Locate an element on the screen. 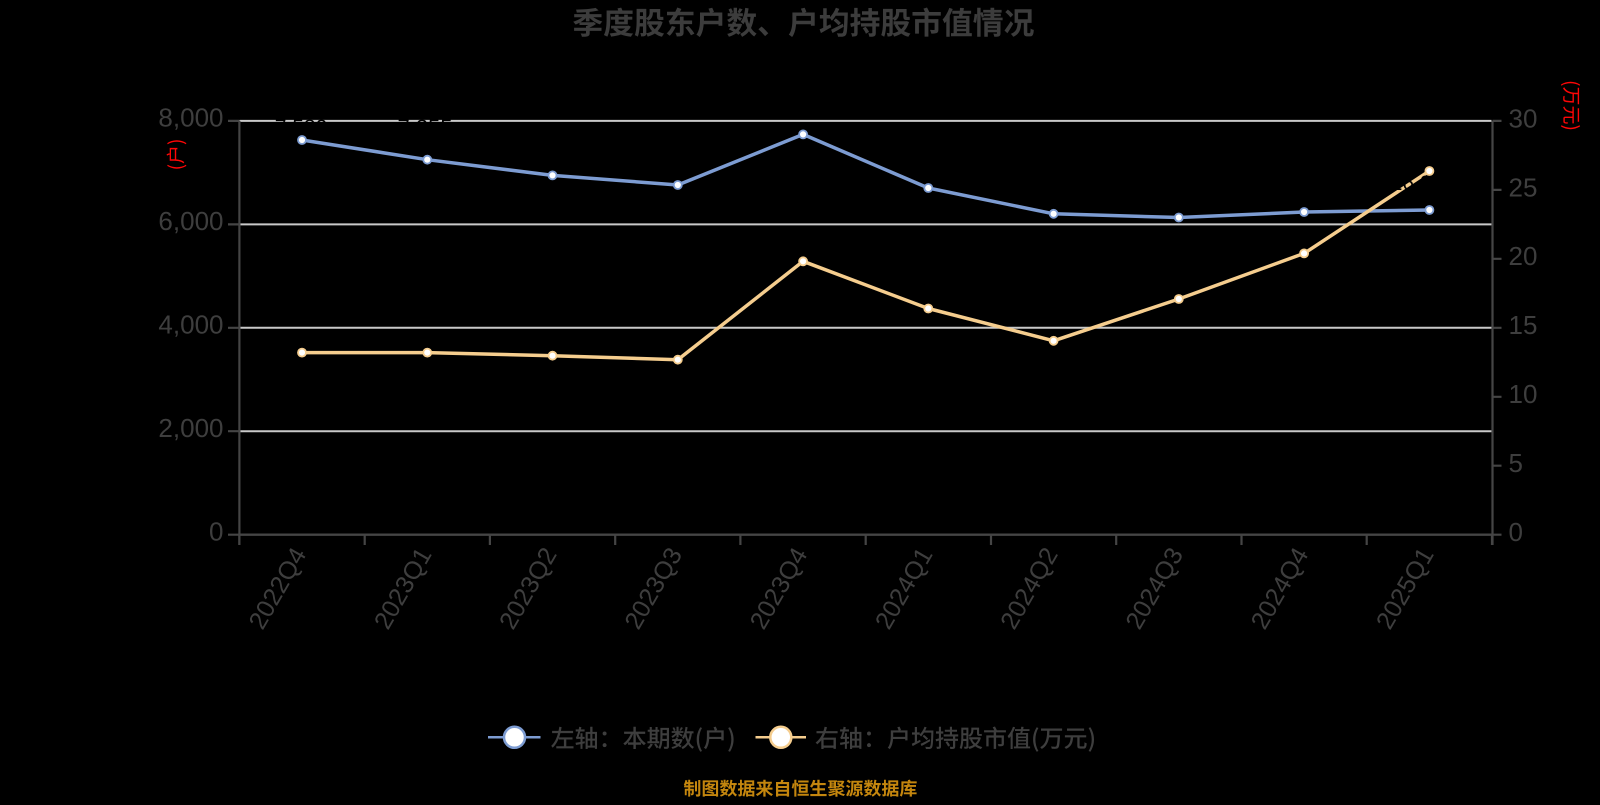 The image size is (1600, 805). svg-text: 15 is located at coordinates (1523, 325).